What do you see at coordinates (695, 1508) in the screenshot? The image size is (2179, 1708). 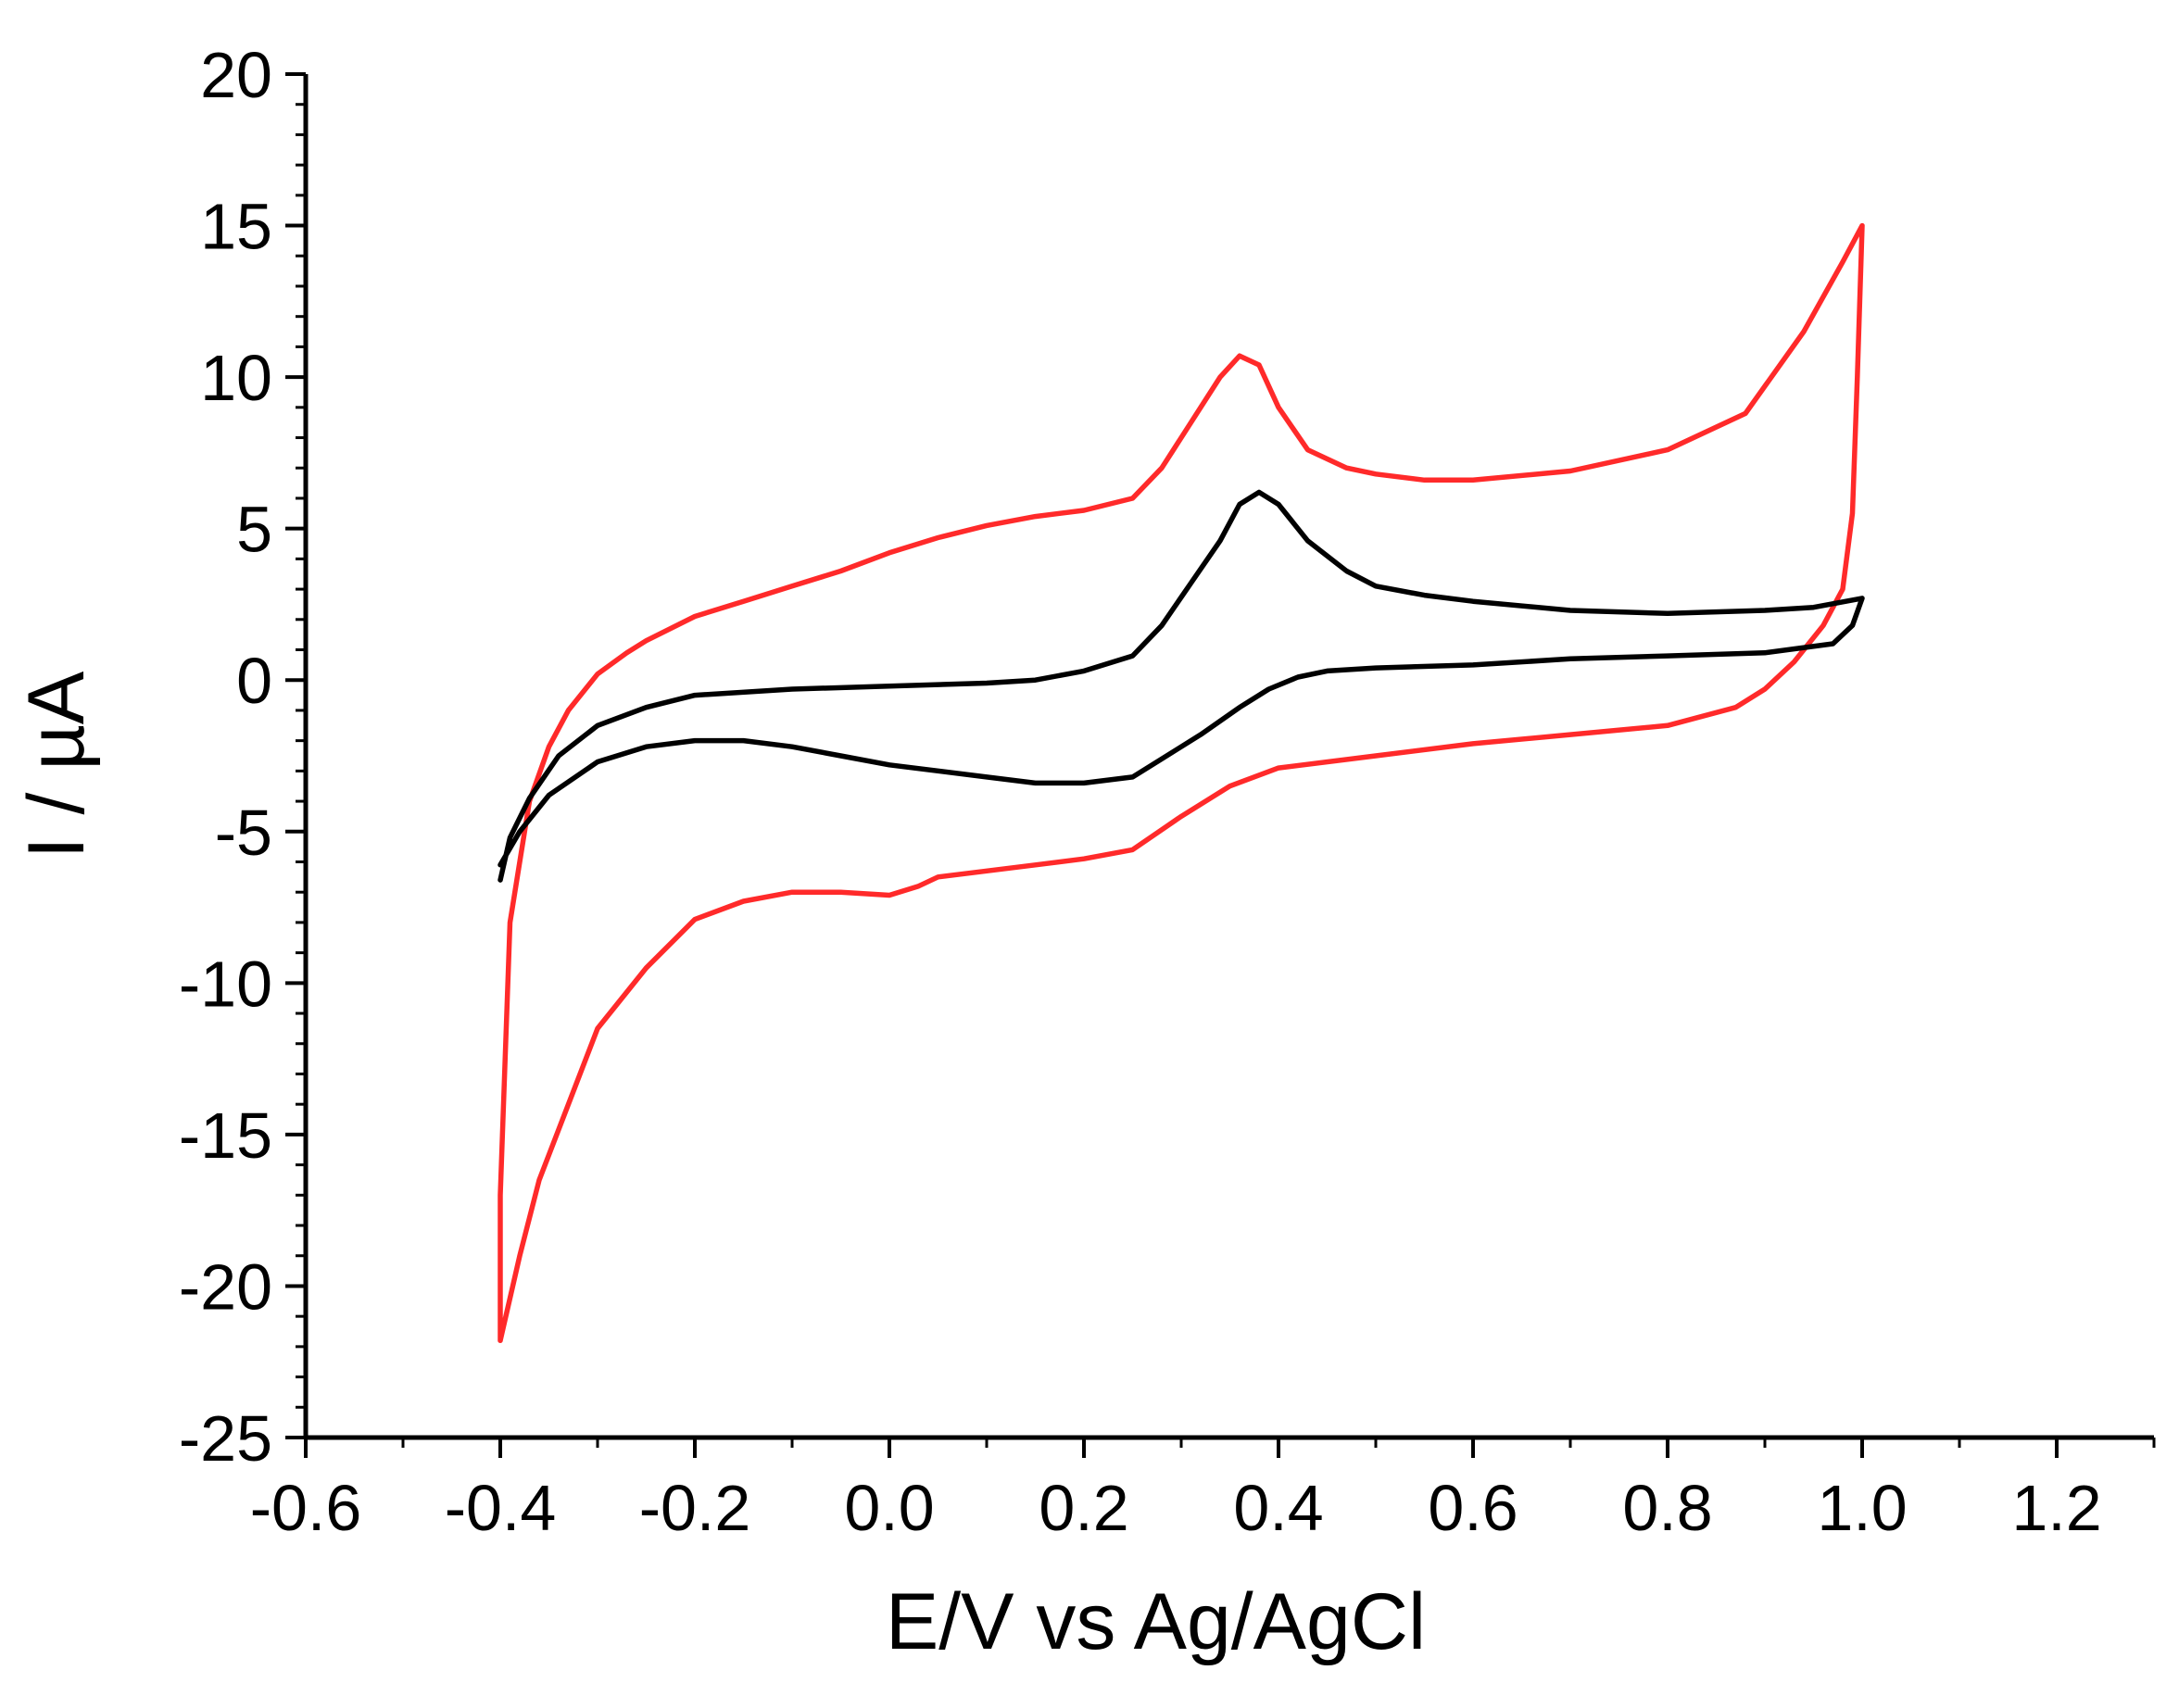 I see `x-tick-label: -0.2` at bounding box center [695, 1508].